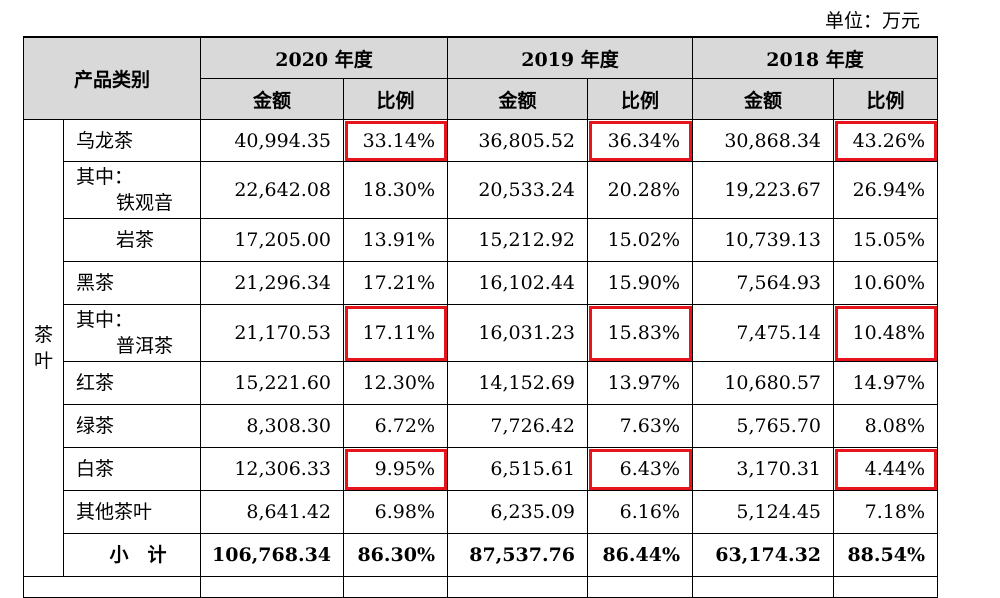 The width and height of the screenshot is (1000, 598). Describe the element at coordinates (396, 283) in the screenshot. I see `cell: 17.21%` at that location.